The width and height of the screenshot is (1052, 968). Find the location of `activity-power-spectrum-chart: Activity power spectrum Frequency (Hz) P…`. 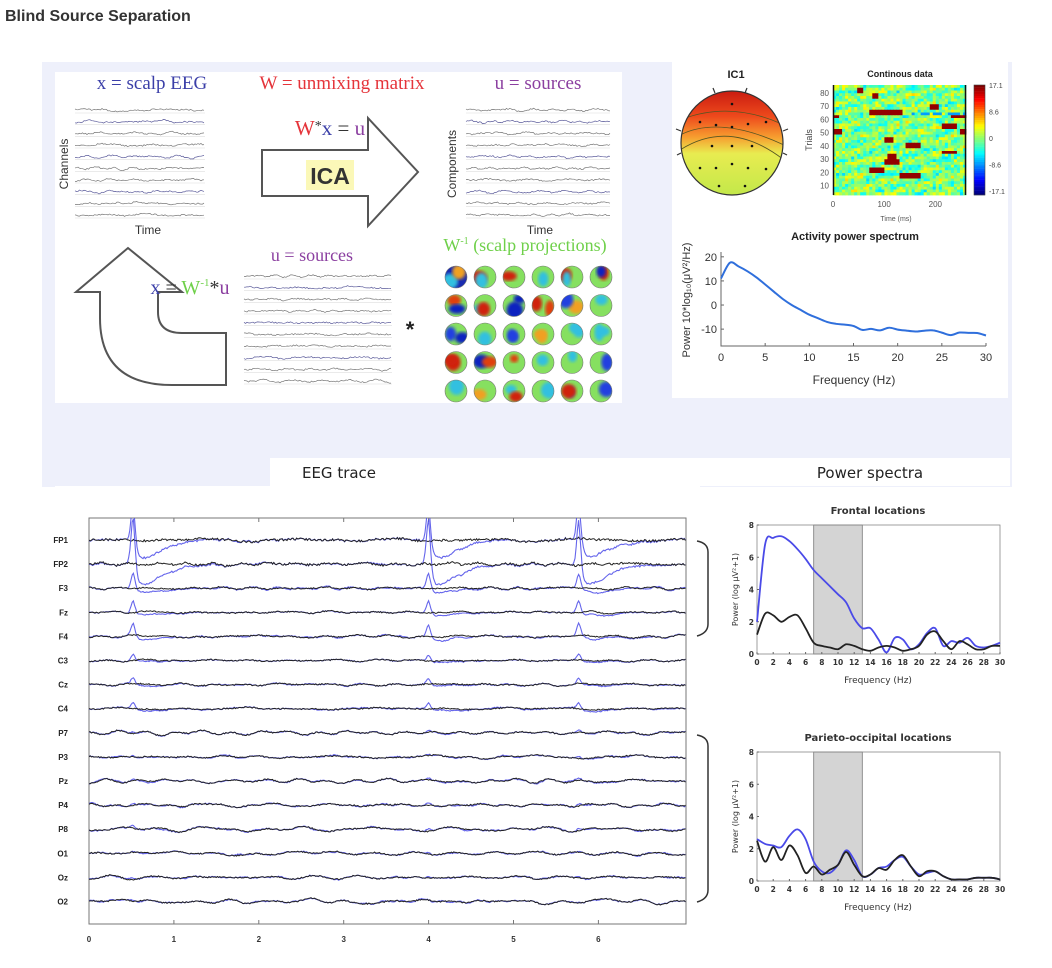

activity-power-spectrum-chart: Activity power spectrum Frequency (Hz) P… is located at coordinates (836, 309).